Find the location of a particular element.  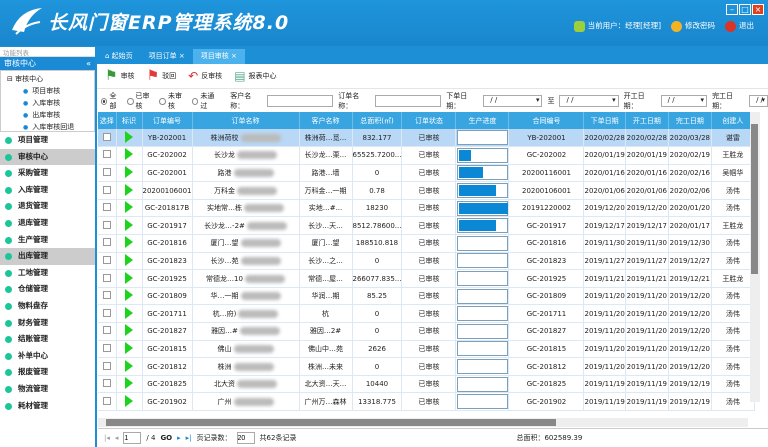

maximize-button: □ is located at coordinates (745, 9).